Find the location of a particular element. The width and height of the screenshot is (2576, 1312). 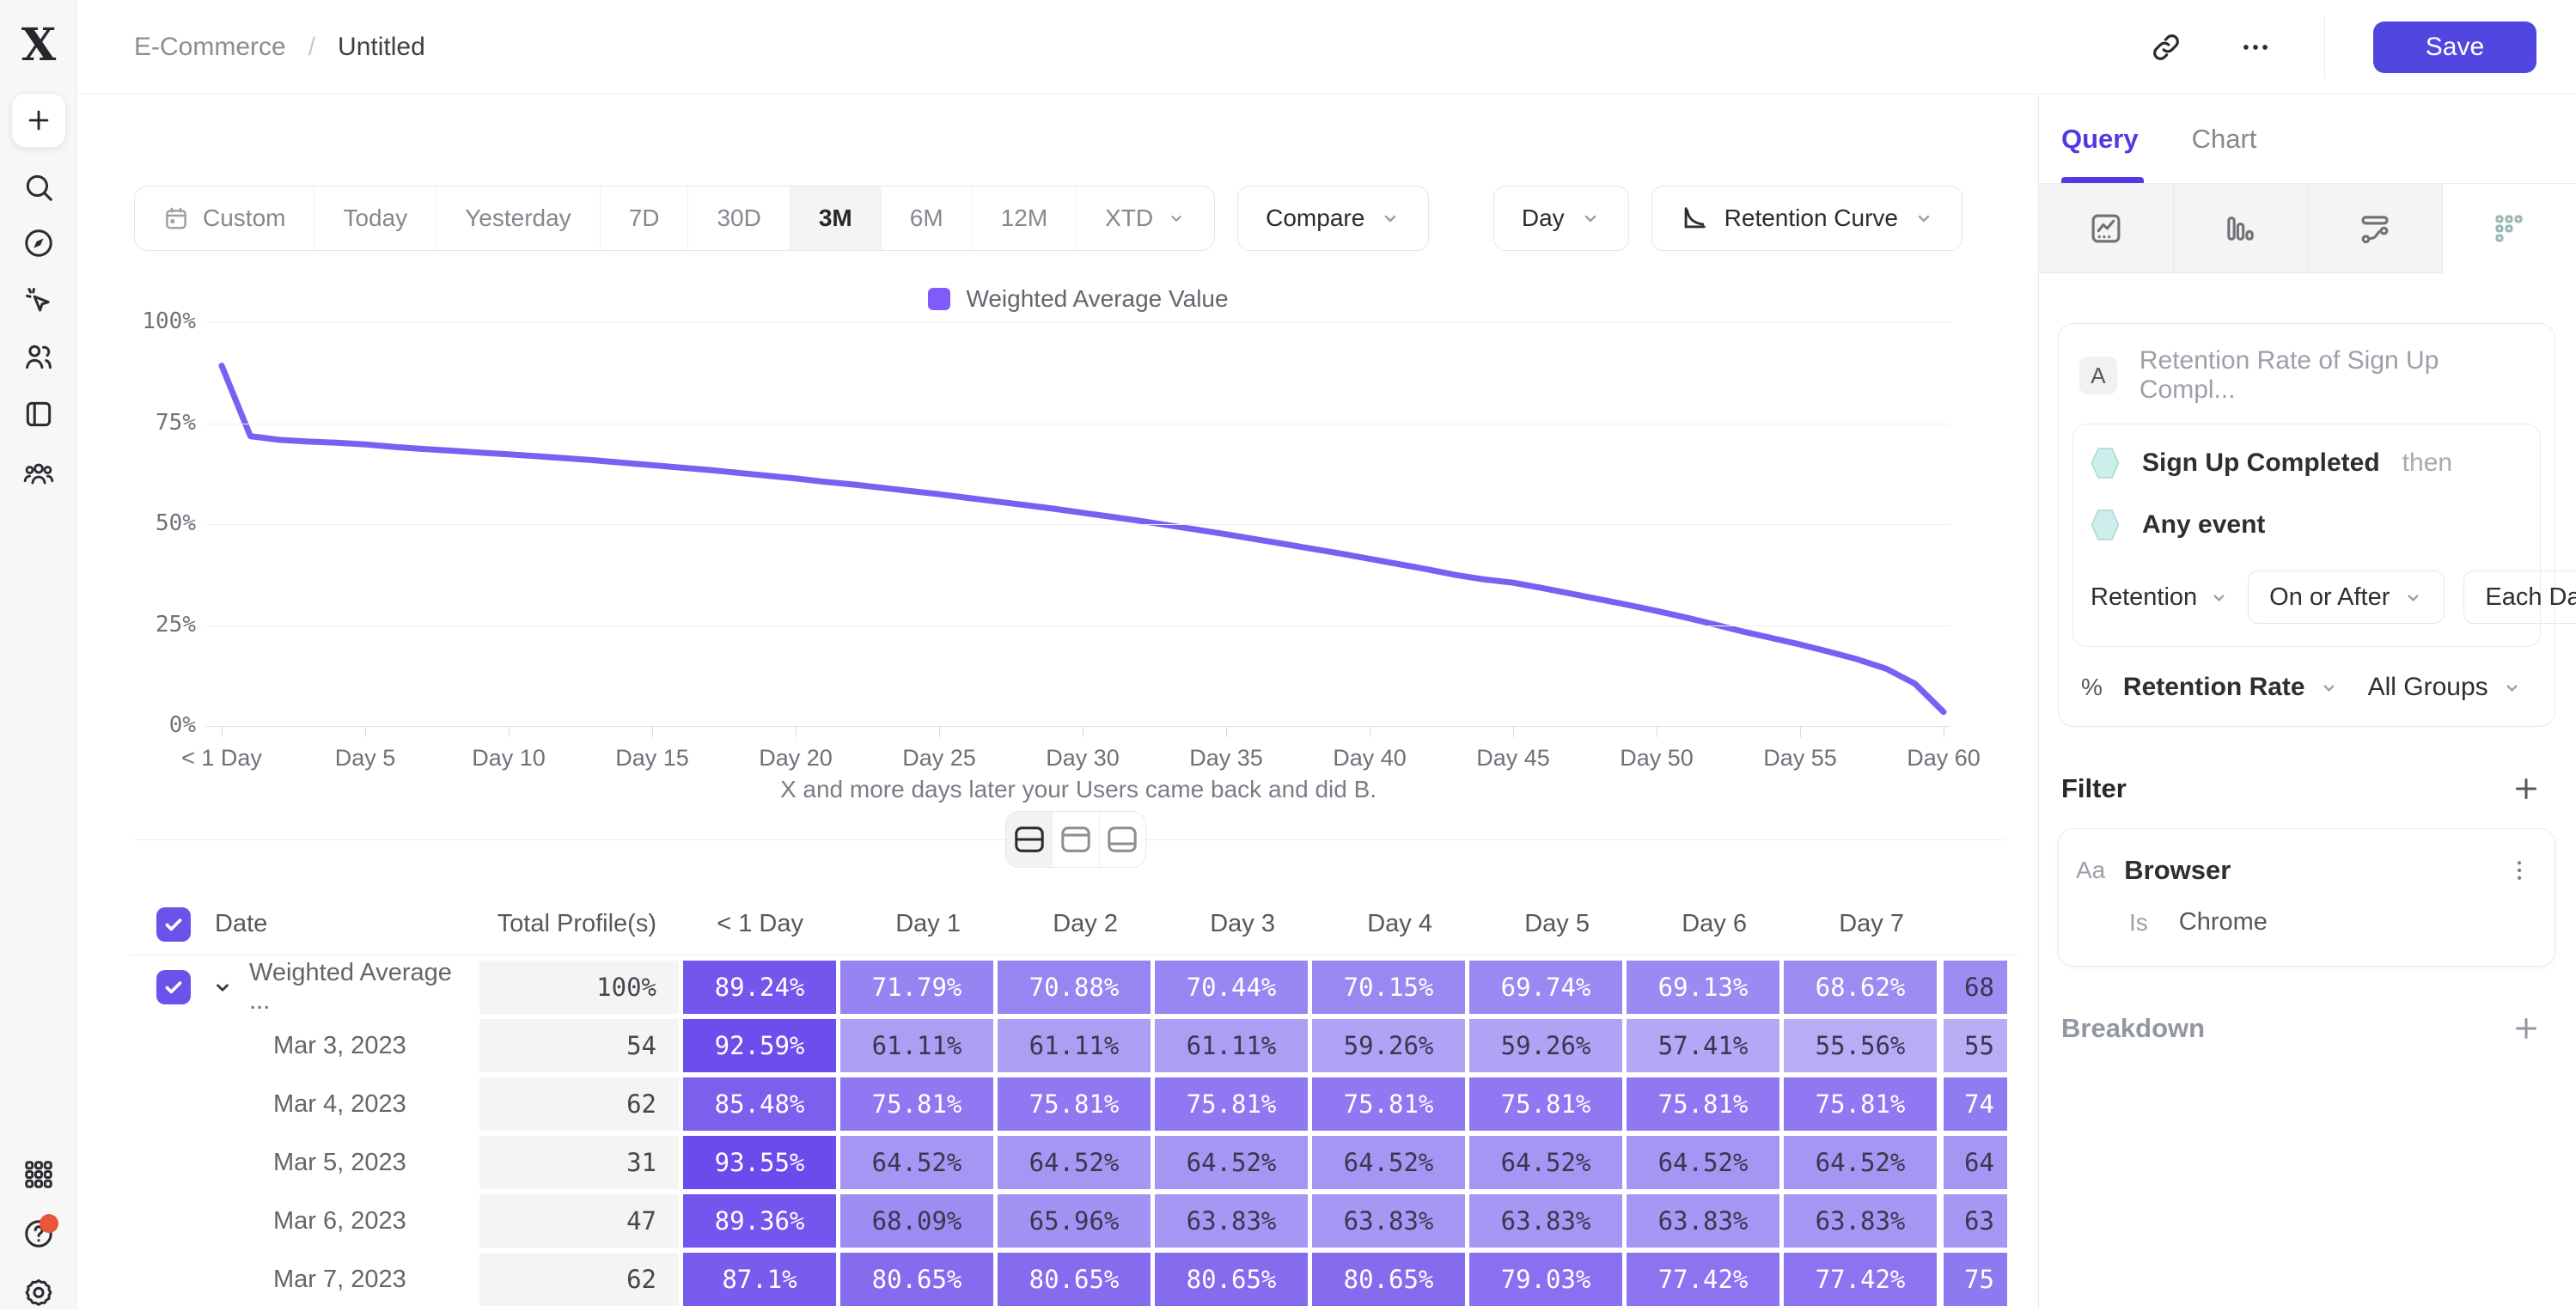

share-link-button is located at coordinates (2166, 47).